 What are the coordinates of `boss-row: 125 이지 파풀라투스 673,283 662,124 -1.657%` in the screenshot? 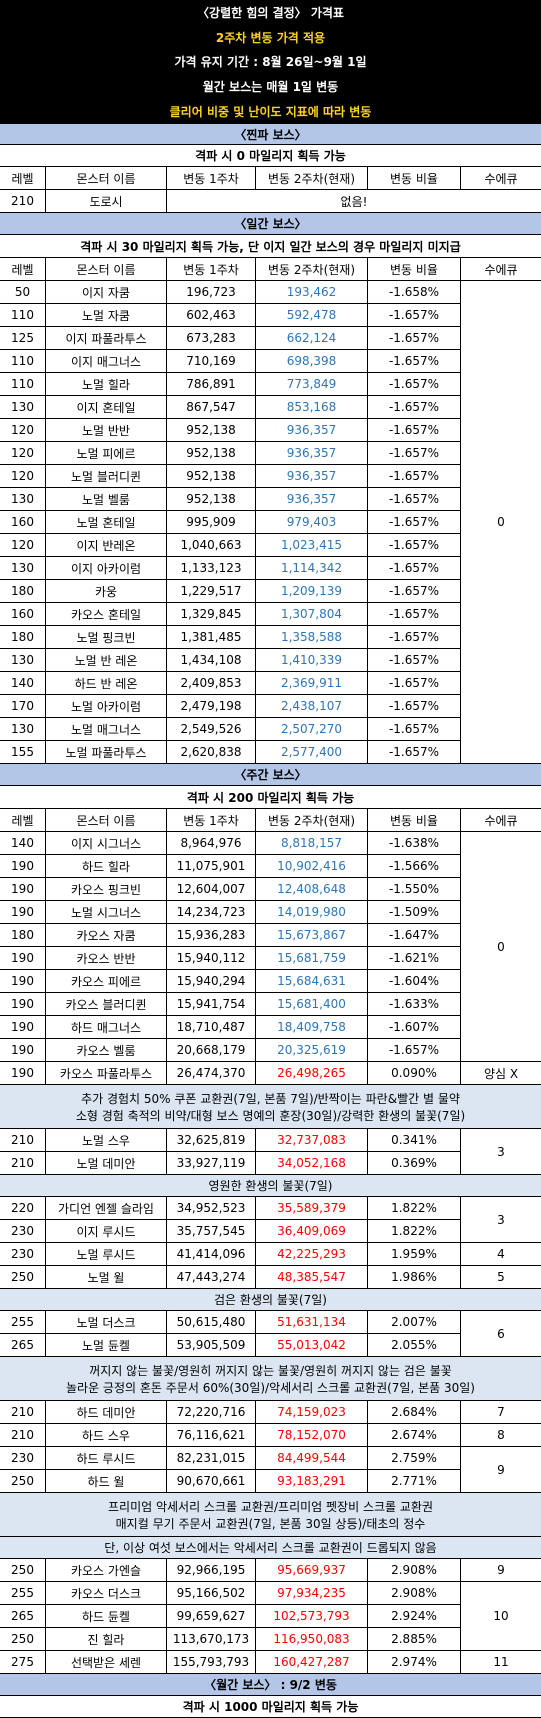 It's located at (270, 338).